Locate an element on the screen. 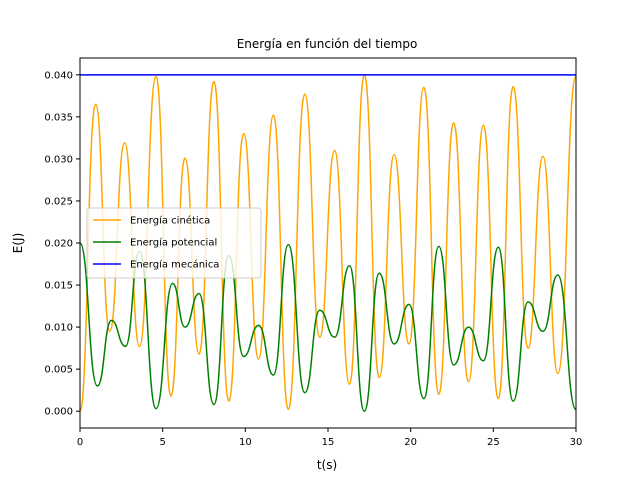 This screenshot has width=640, height=480. legend-box is located at coordinates (174, 243).